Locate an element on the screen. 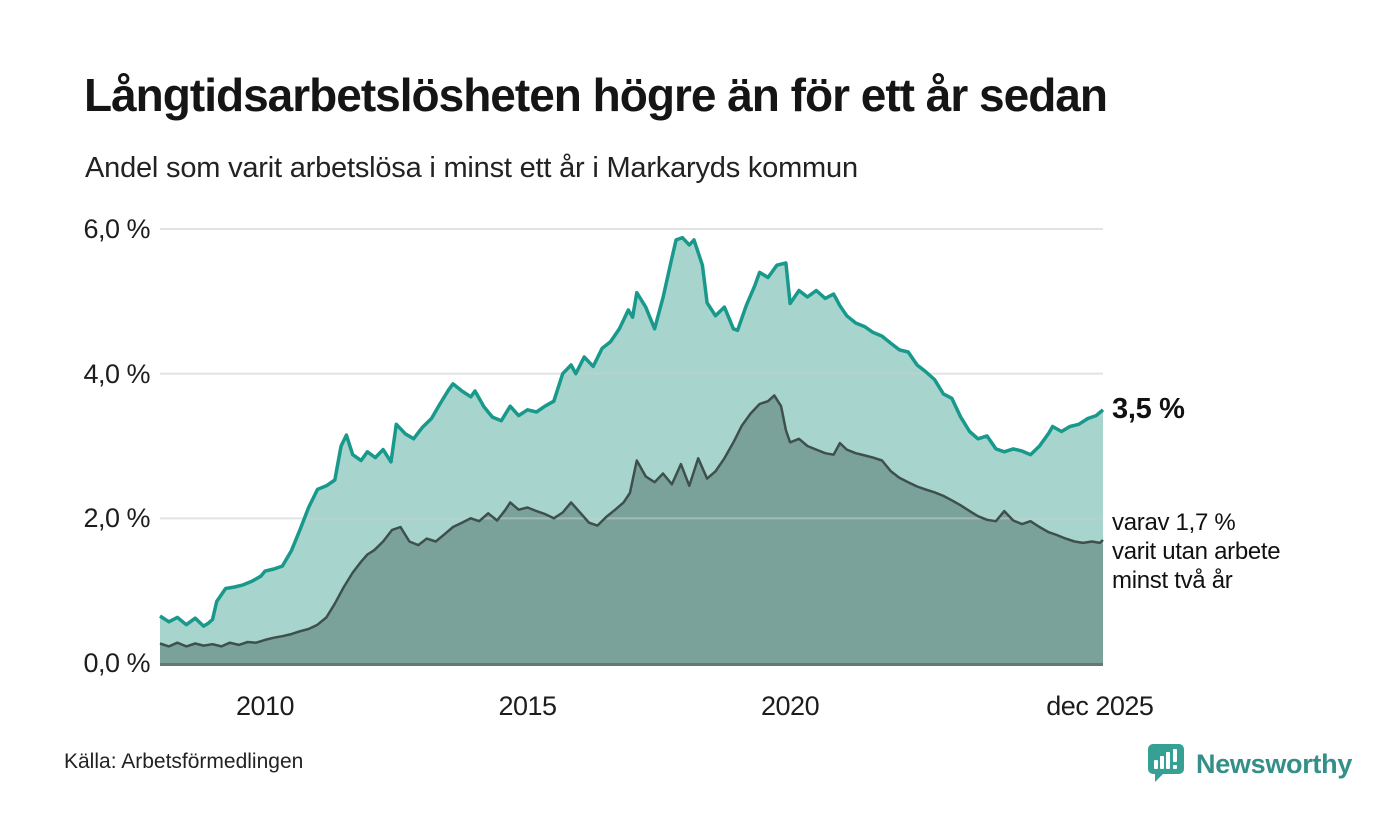 This screenshot has width=1400, height=840. annotation-line: minst två år is located at coordinates (1172, 580).